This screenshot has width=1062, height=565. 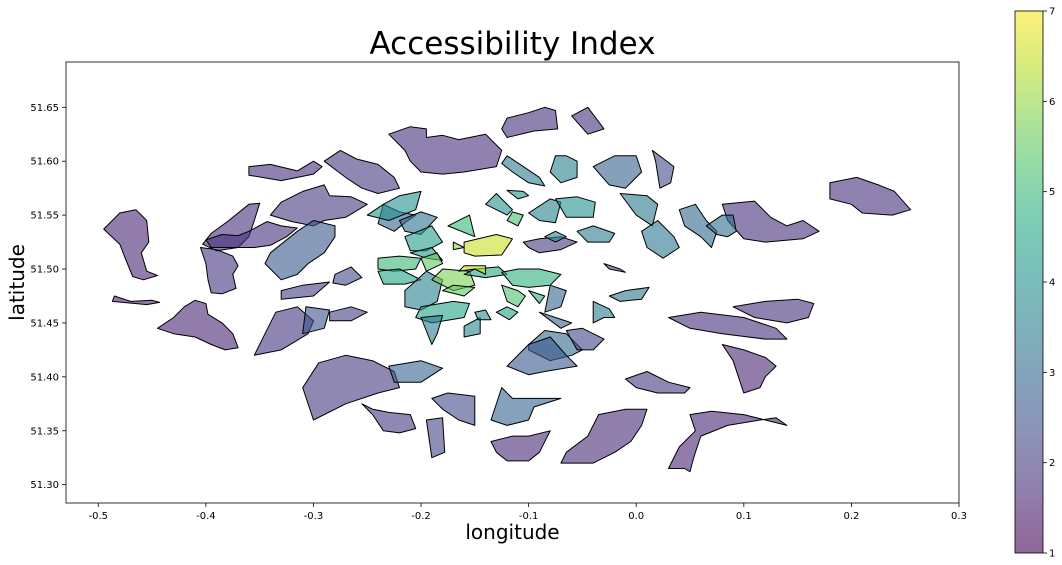 What do you see at coordinates (44, 485) in the screenshot?
I see `y-tick-label: 51.30` at bounding box center [44, 485].